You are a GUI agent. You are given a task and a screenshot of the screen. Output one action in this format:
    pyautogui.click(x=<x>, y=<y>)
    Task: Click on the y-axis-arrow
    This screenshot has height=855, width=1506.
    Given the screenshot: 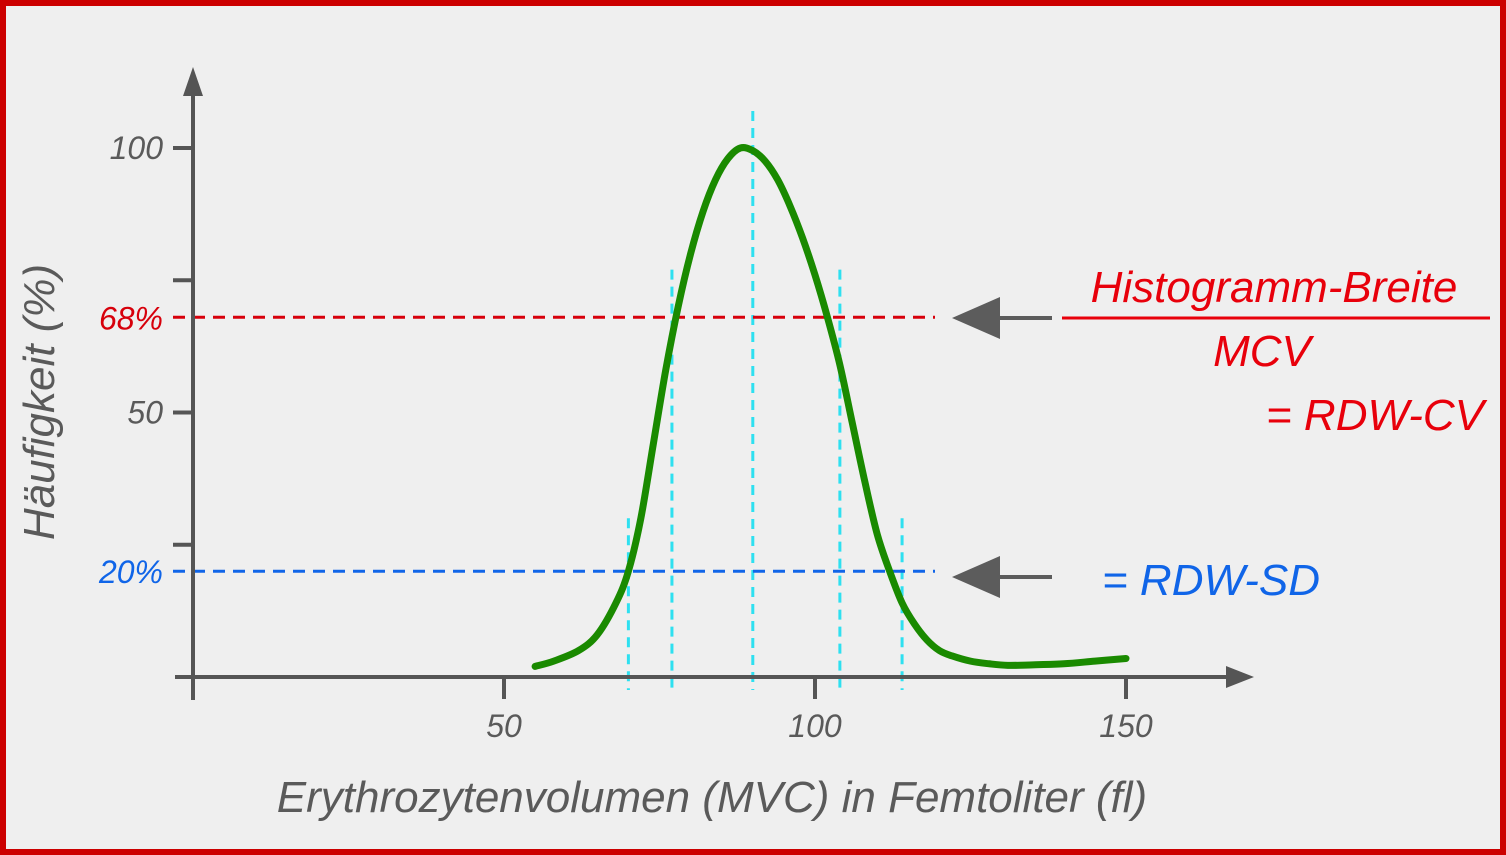 What is the action you would take?
    pyautogui.click(x=193, y=81)
    